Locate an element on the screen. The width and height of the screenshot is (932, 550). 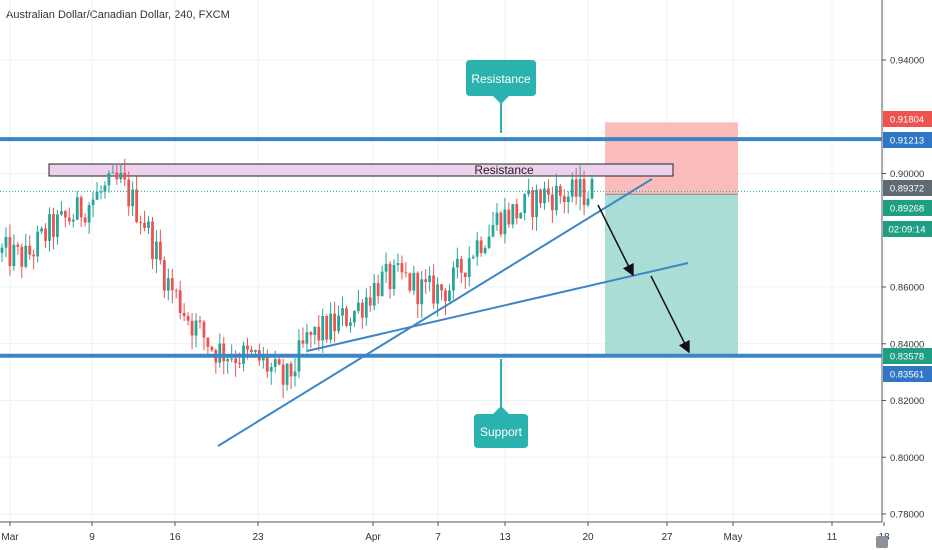
price-badge-label: 0.83561 is located at coordinates (907, 375).